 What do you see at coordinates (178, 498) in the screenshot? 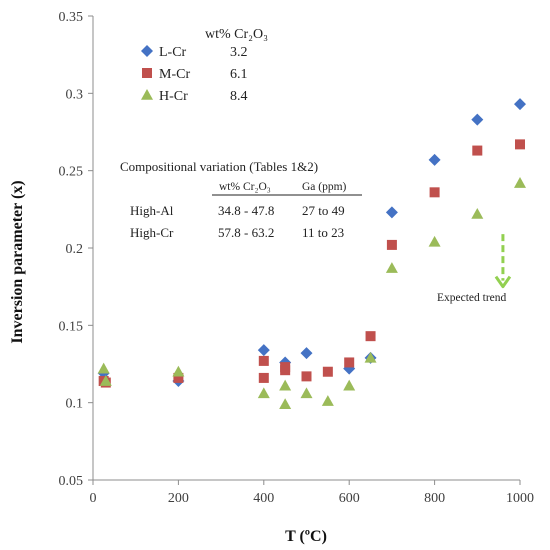
I see `x-tick-label: 200` at bounding box center [178, 498].